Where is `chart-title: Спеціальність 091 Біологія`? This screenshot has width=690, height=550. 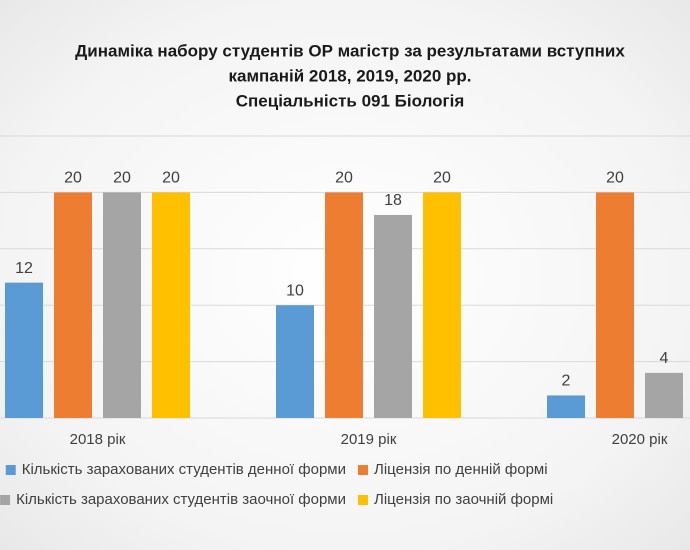 chart-title: Спеціальність 091 Біологія is located at coordinates (350, 100).